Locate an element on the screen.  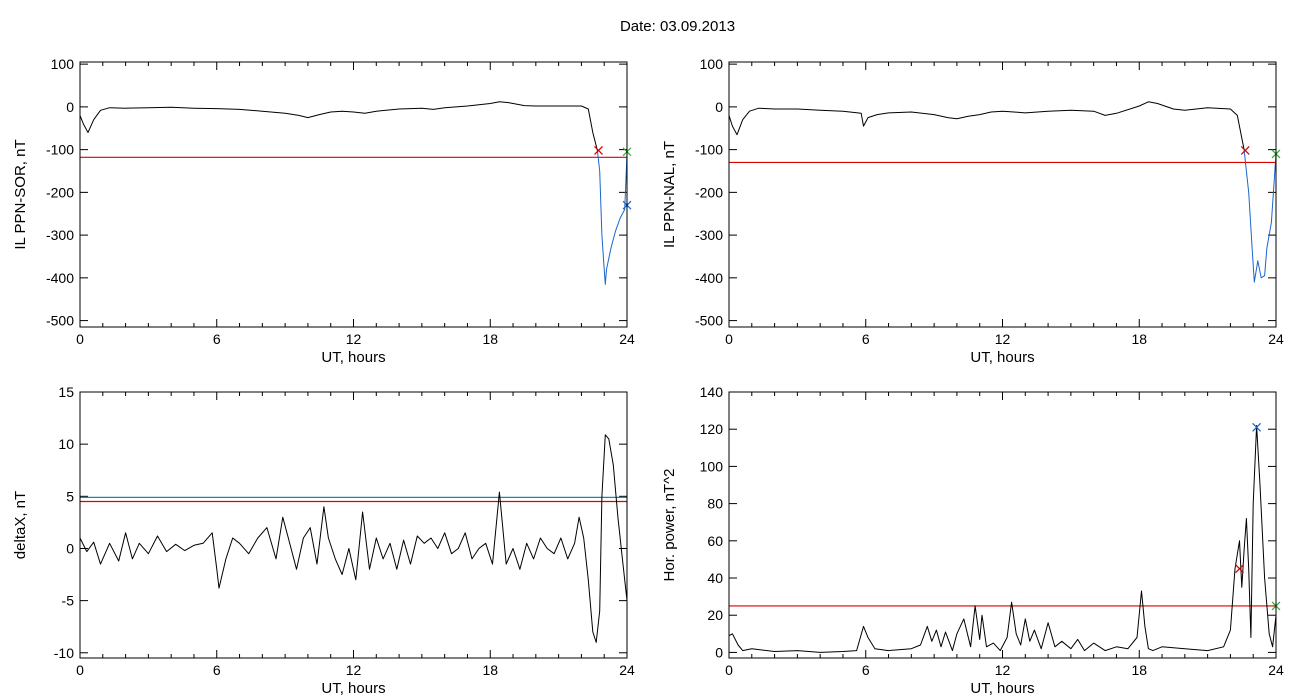
y-tick-label: -10 is located at coordinates (64, 653).